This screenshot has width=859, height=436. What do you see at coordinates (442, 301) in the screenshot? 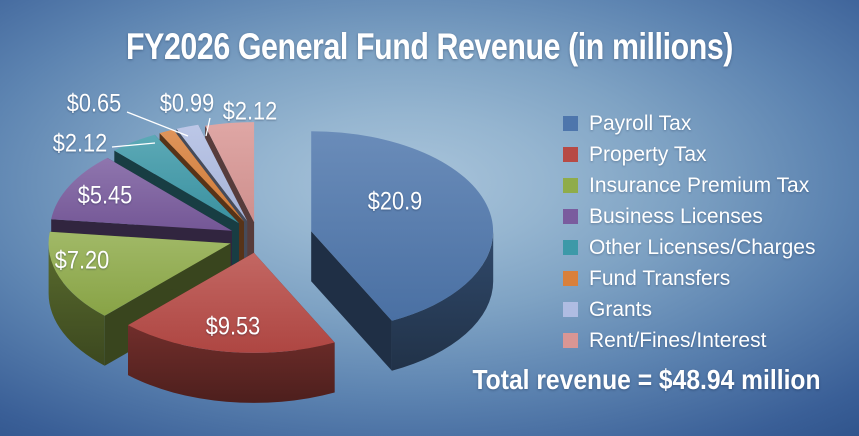
I see `pie-slice-payroll-tax-outer-wall` at bounding box center [442, 301].